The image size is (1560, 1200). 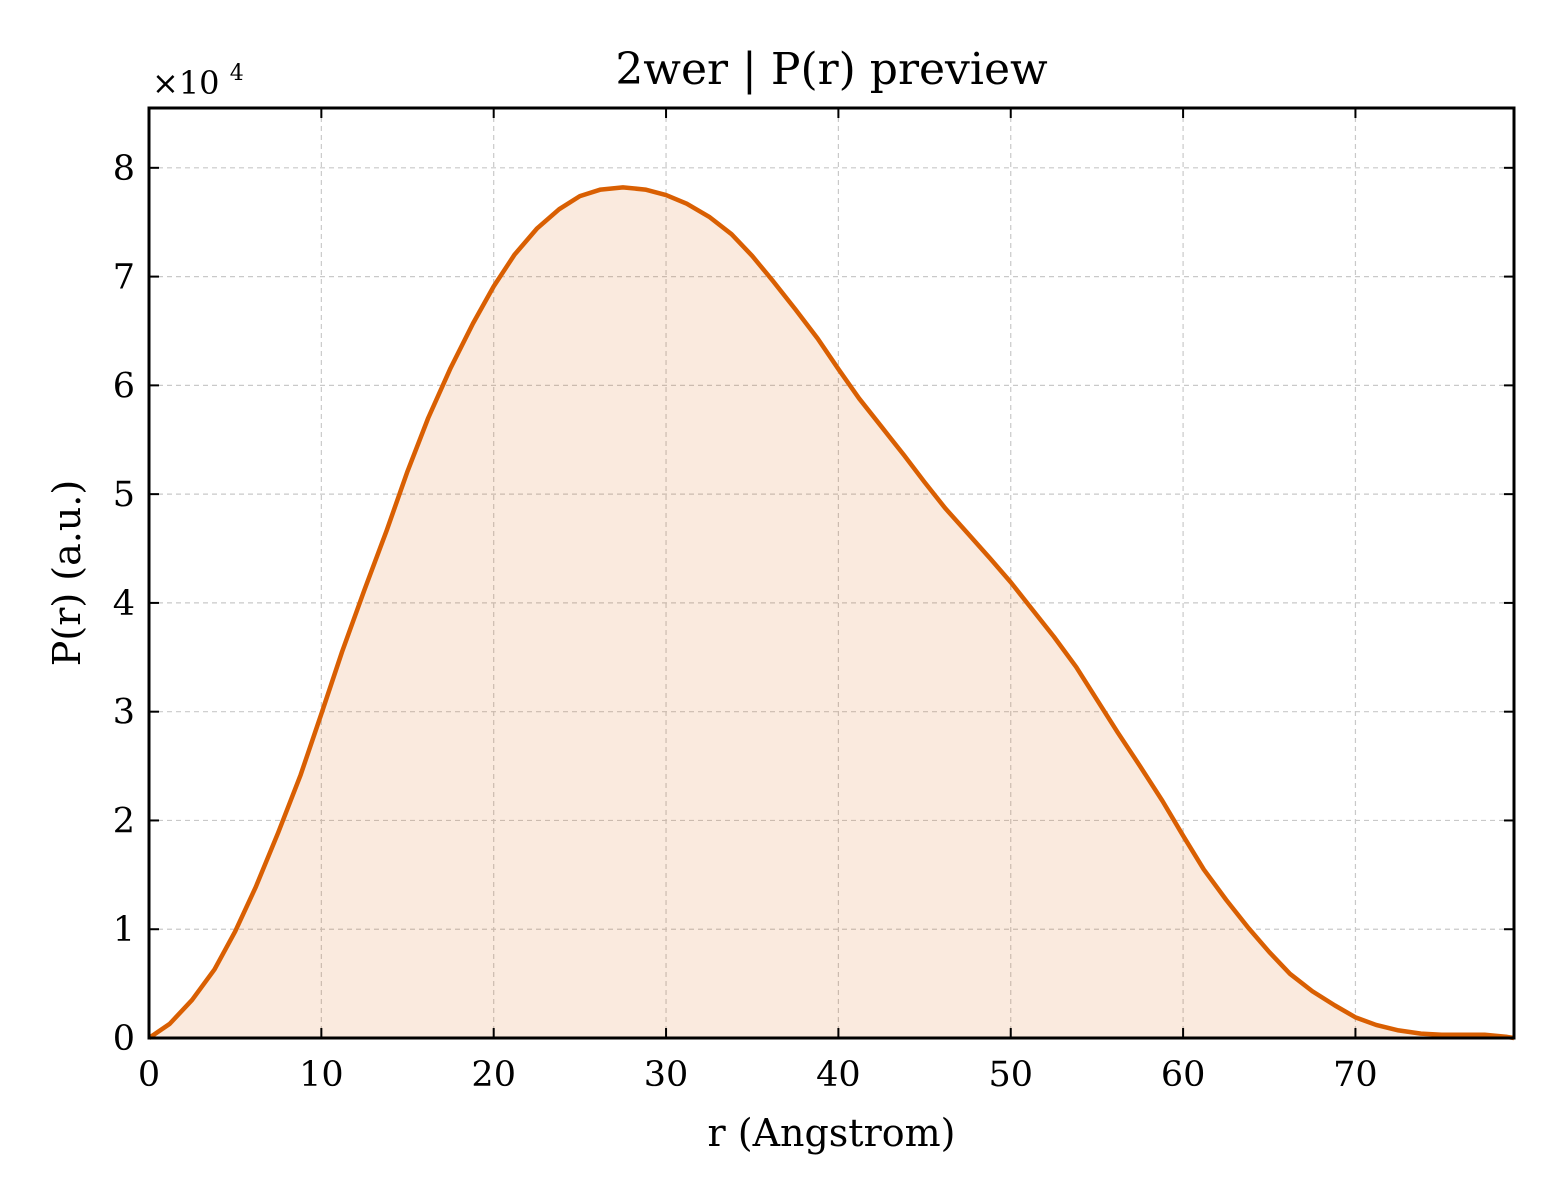 I want to click on x-tick-label: 0, so click(x=149, y=1075).